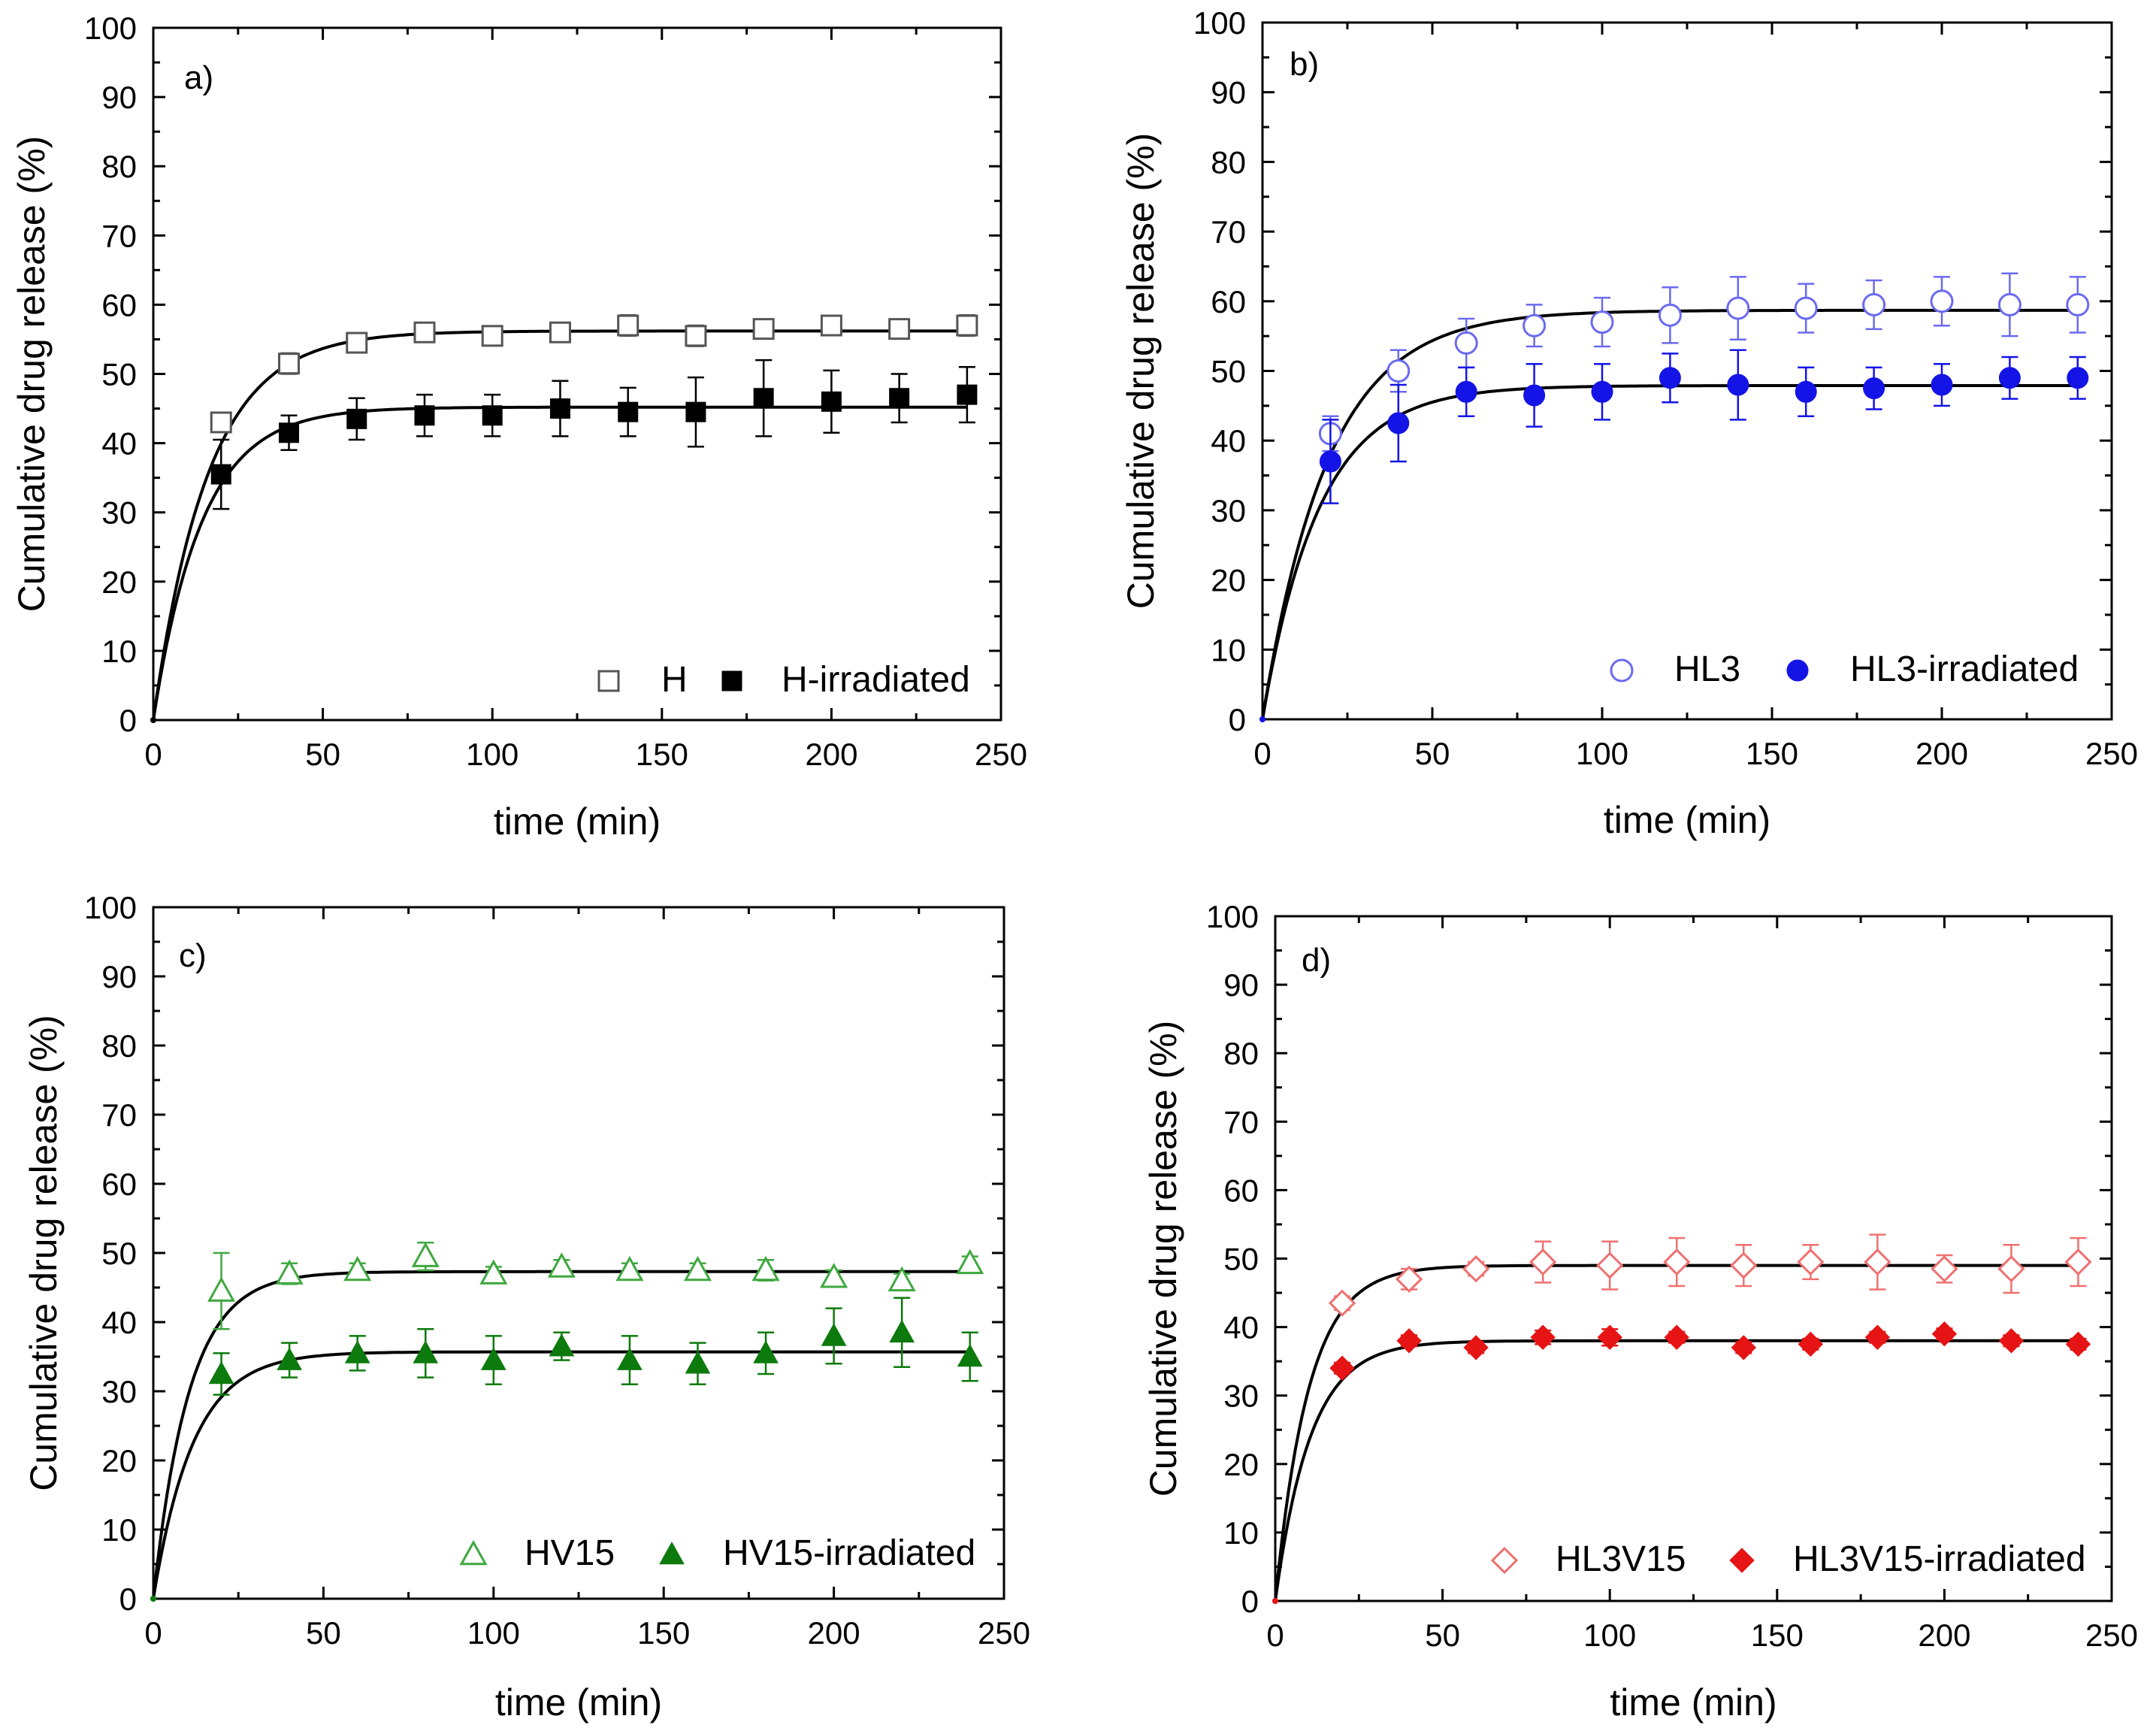  What do you see at coordinates (1940, 1559) in the screenshot?
I see `legend-label: HL3V15-irradiated` at bounding box center [1940, 1559].